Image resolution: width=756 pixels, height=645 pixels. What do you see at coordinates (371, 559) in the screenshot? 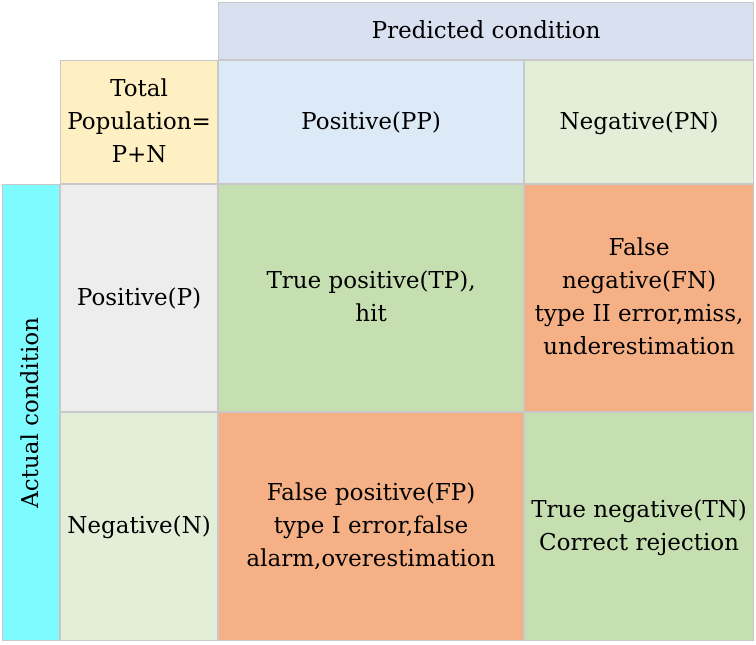
I see `false-positive-line-3: alarm,overestimation` at bounding box center [371, 559].